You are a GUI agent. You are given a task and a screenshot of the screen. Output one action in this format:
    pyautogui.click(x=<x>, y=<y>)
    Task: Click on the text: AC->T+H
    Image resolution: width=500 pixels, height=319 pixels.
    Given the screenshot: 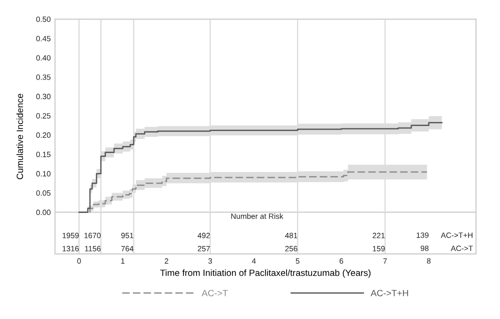 What is the action you would take?
    pyautogui.click(x=389, y=293)
    